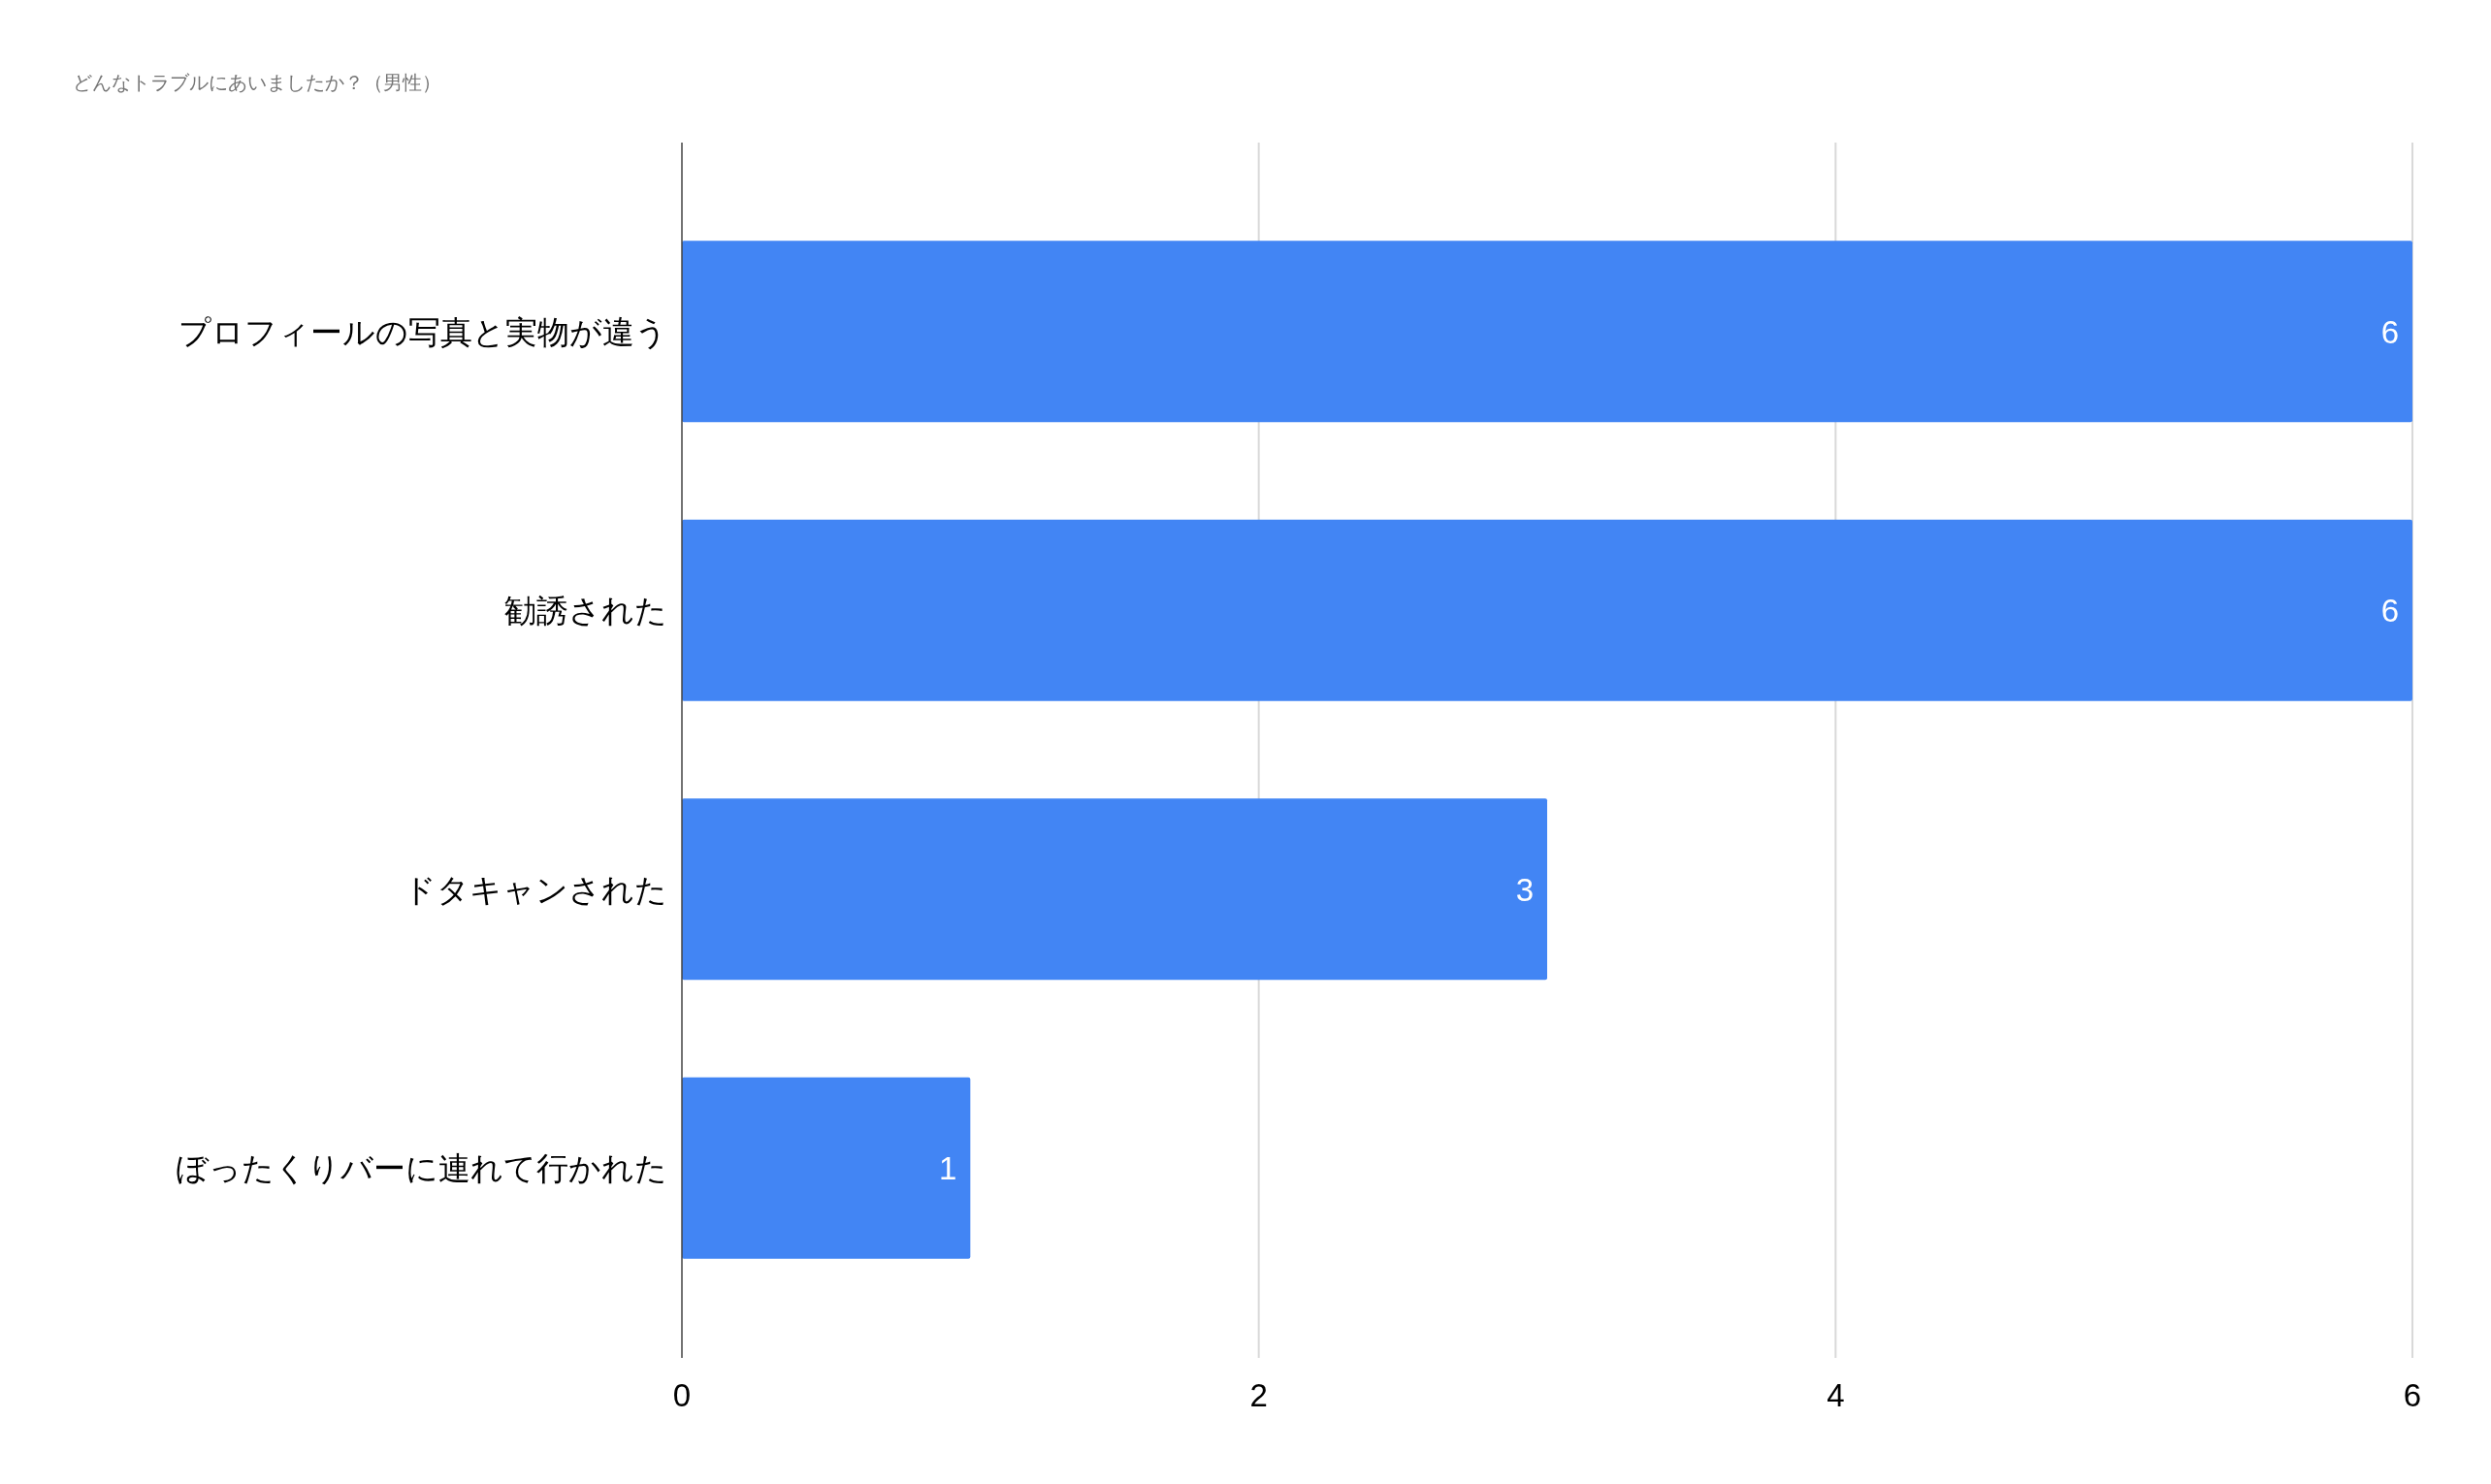 The height and width of the screenshot is (1484, 2491). Describe the element at coordinates (585, 611) in the screenshot. I see `ytick: 勧誘された` at that location.